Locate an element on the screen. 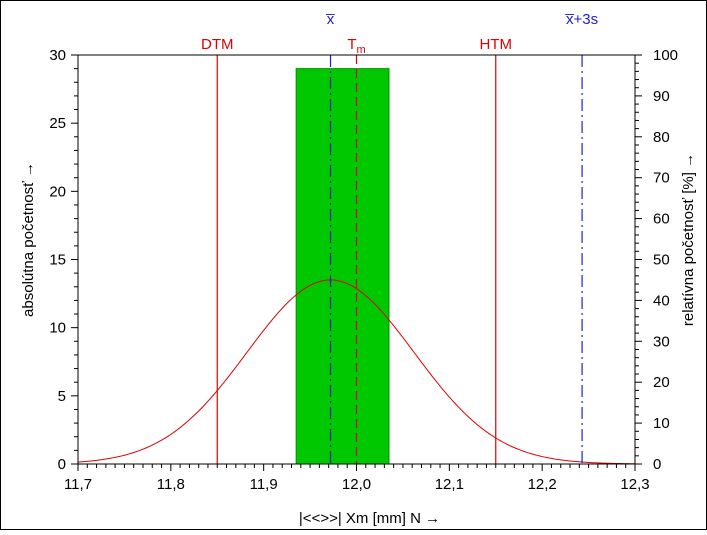 Image resolution: width=707 pixels, height=535 pixels. y-left-tick-label: 30 is located at coordinates (57, 55).